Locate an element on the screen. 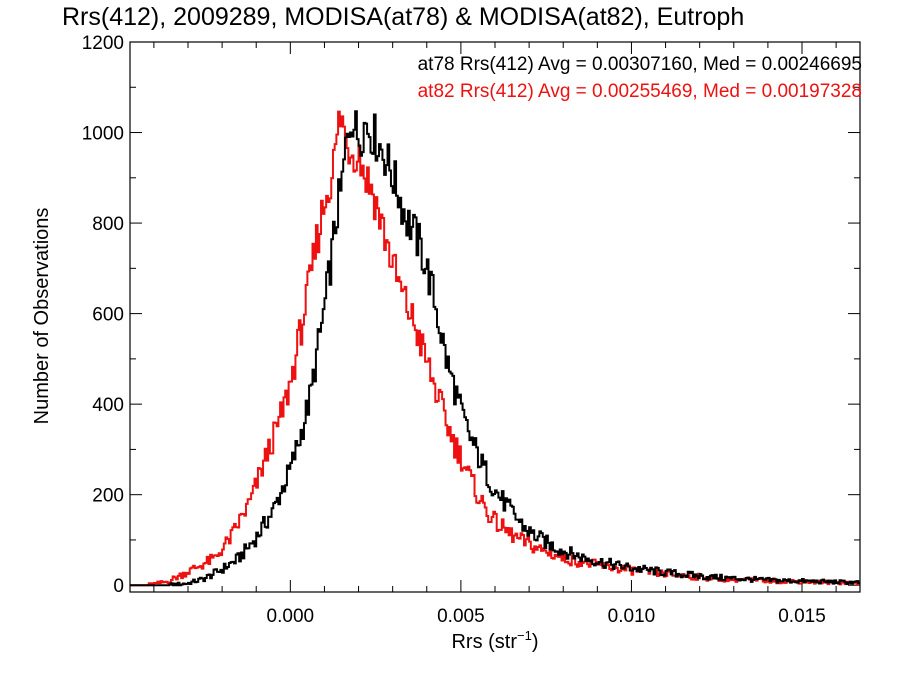 The height and width of the screenshot is (675, 900). y-tick-label: 800 is located at coordinates (108, 224).